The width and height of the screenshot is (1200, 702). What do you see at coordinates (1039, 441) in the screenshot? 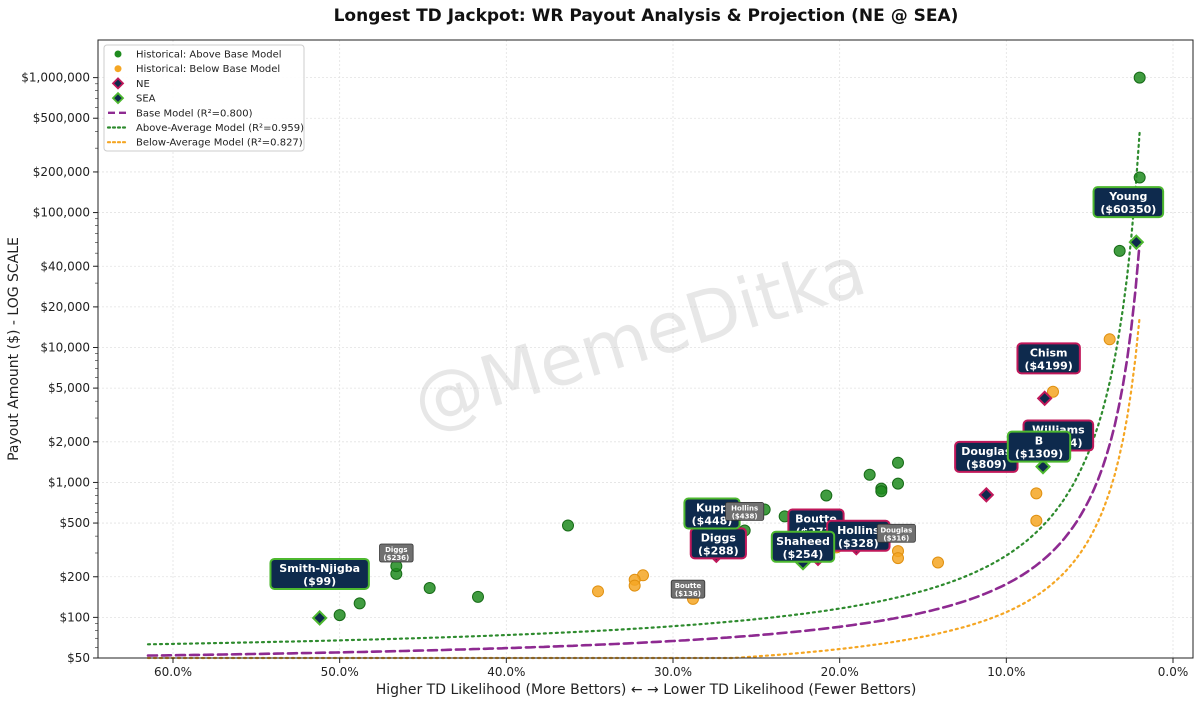
I see `label-name: B` at bounding box center [1039, 441].